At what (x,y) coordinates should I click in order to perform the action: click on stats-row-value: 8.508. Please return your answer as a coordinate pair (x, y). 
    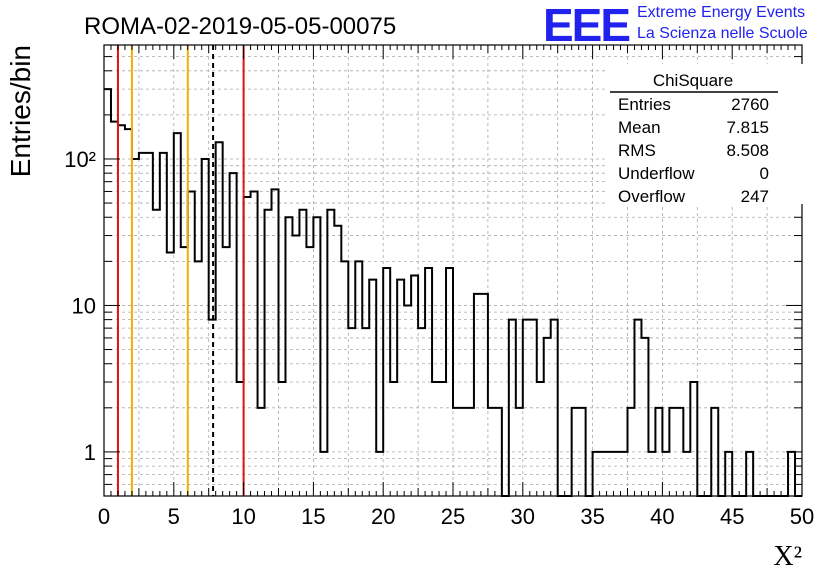
    Looking at the image, I should click on (747, 150).